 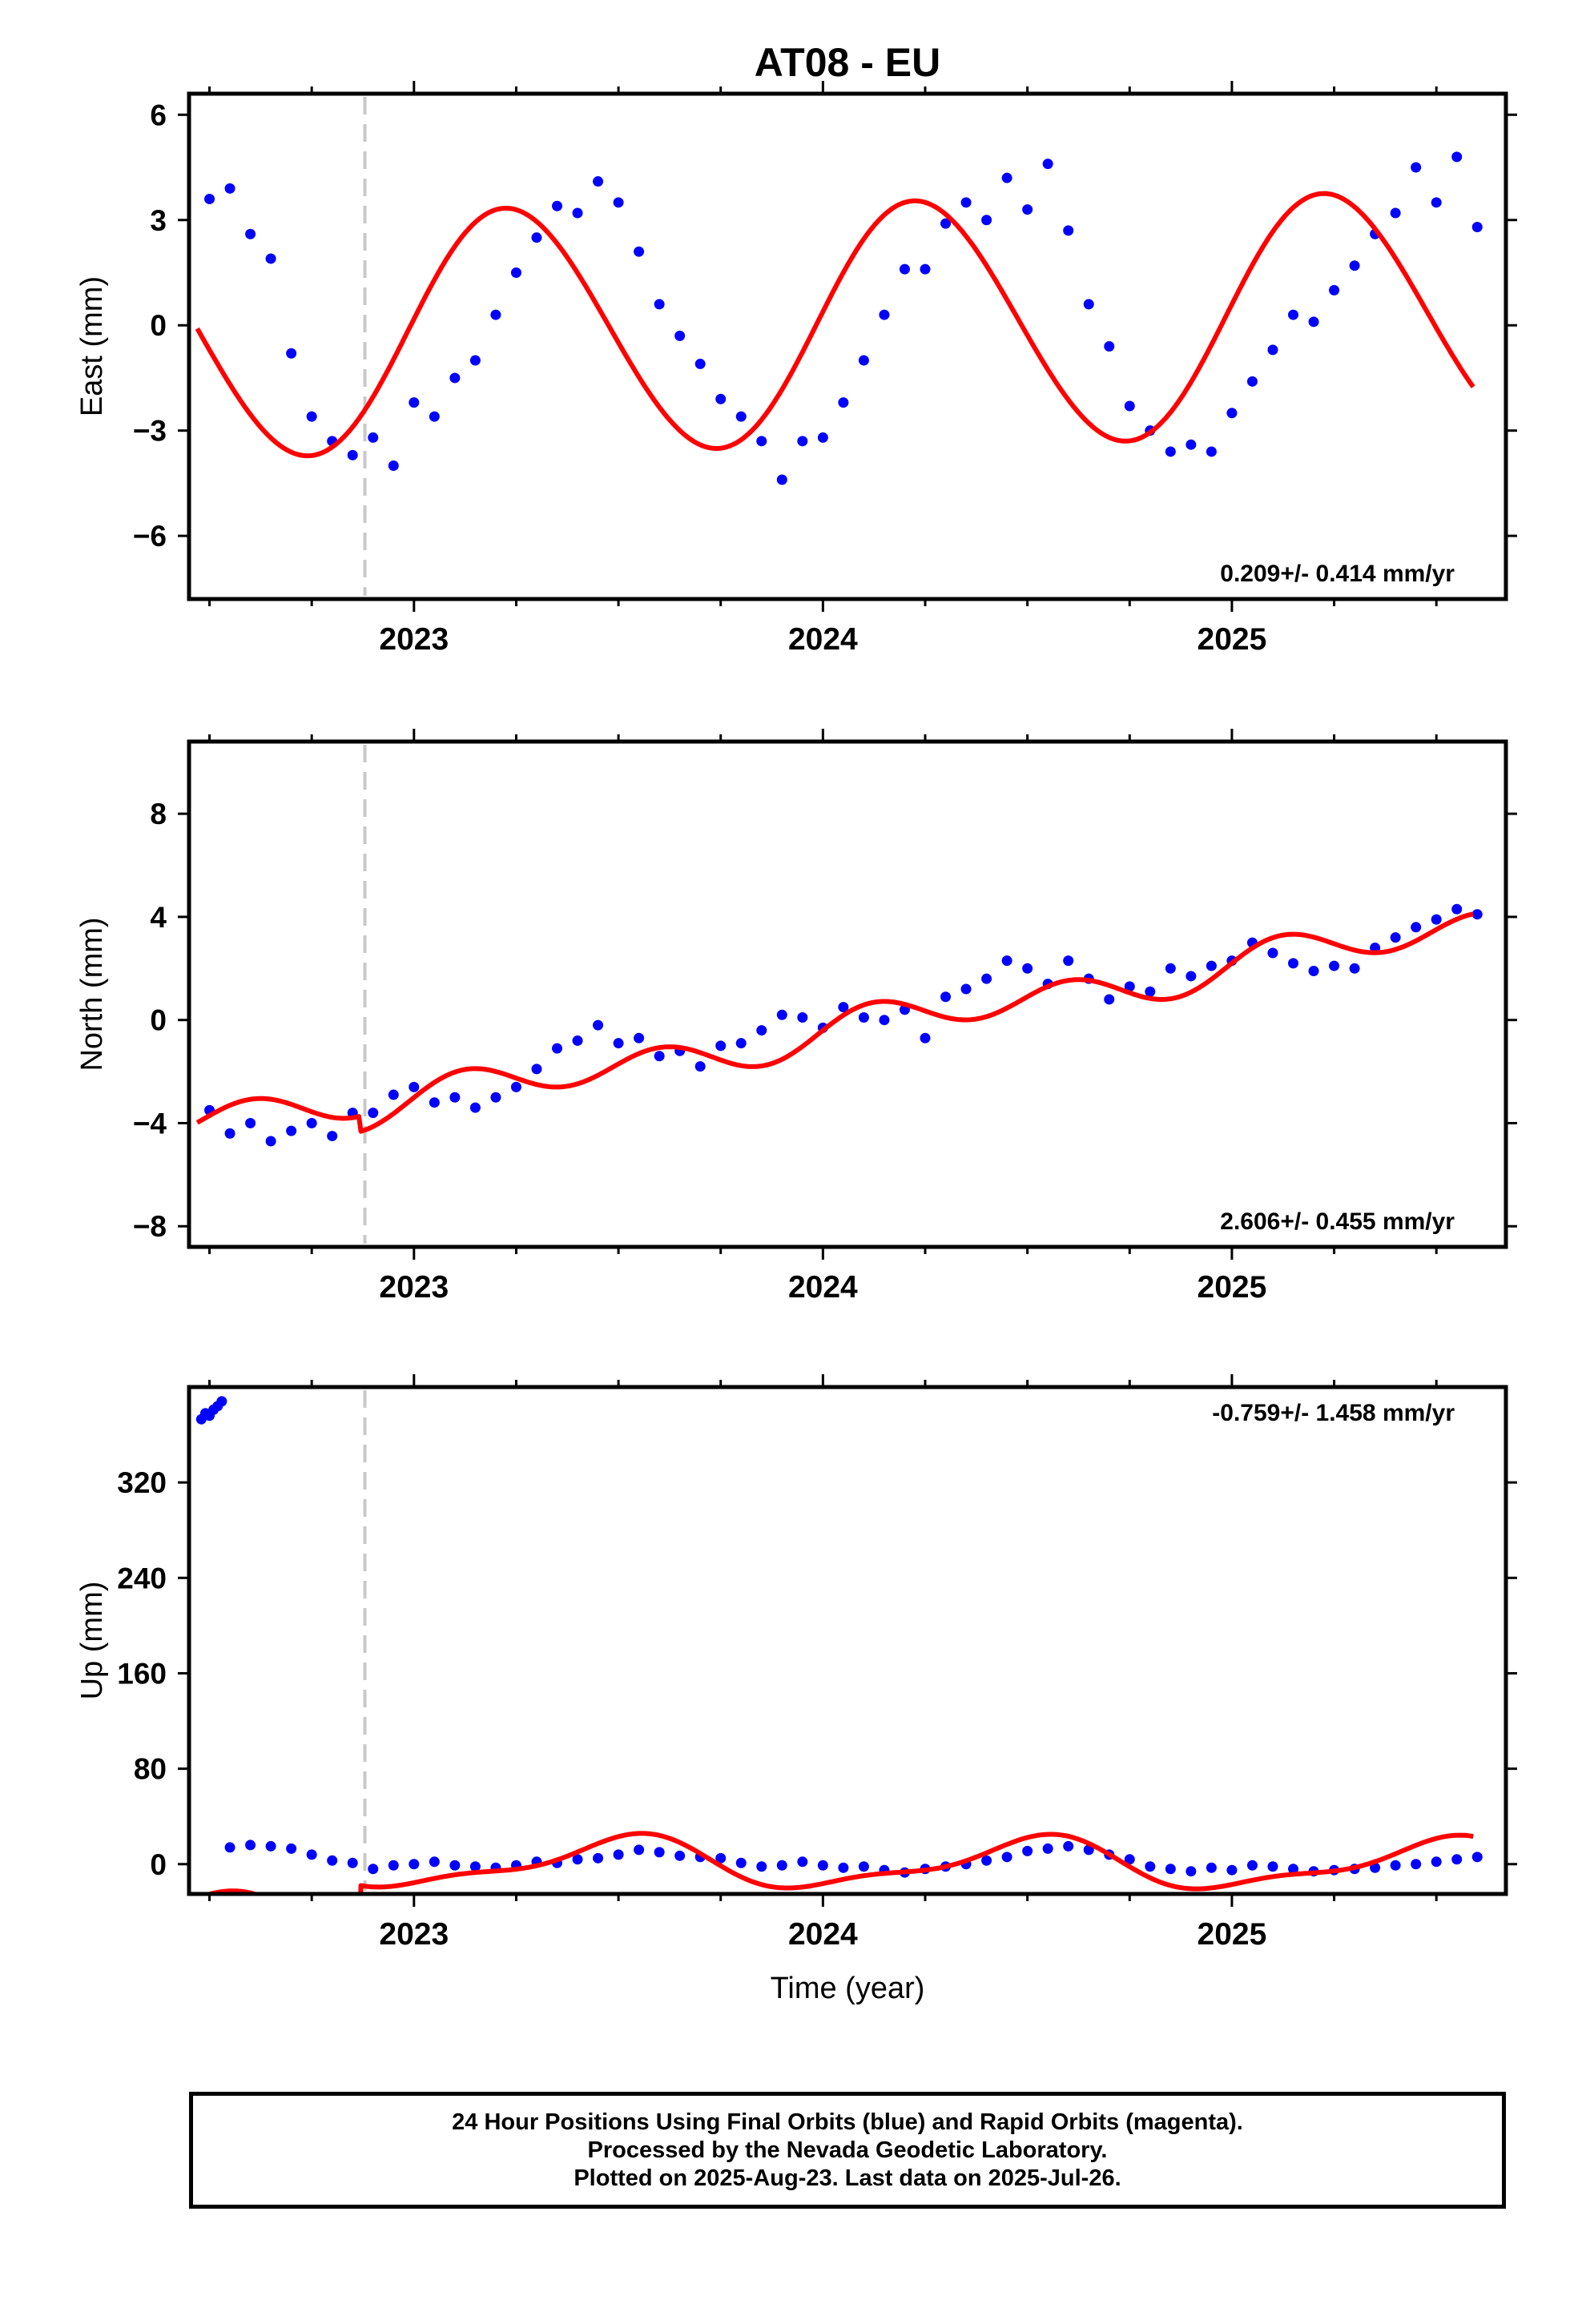 What do you see at coordinates (823, 1287) in the screenshot?
I see `x-tick-label: 2024` at bounding box center [823, 1287].